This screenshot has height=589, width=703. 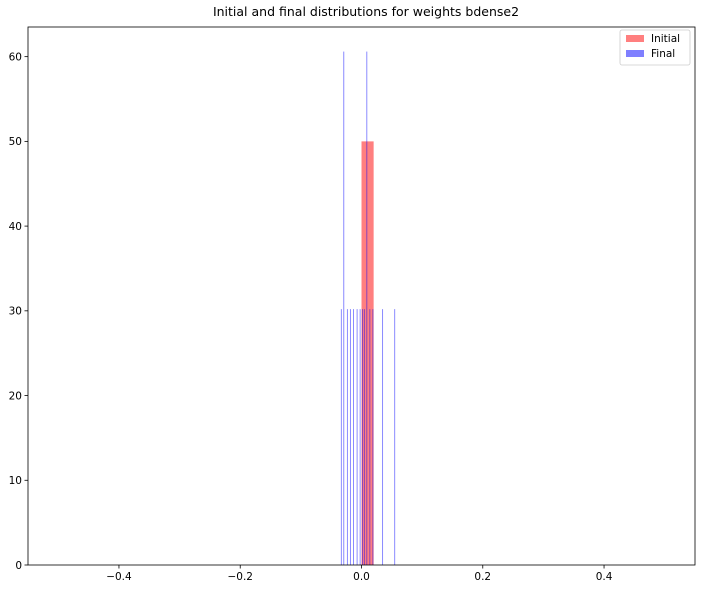 I want to click on x-axis: −0.4 −0.2 0.0 0.2 0.4, so click(x=359, y=574).